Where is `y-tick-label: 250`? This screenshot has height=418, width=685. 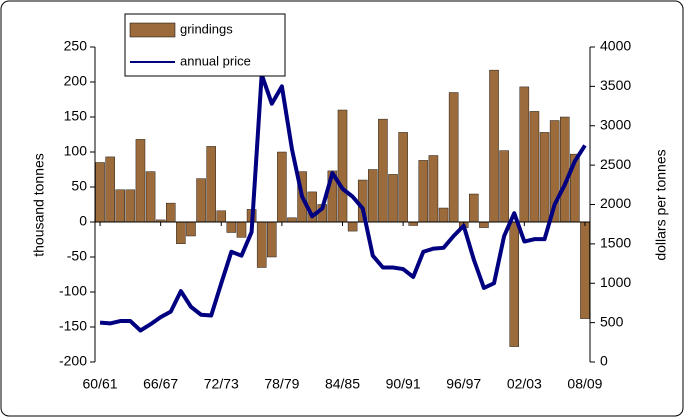 y-tick-label: 250 is located at coordinates (76, 46).